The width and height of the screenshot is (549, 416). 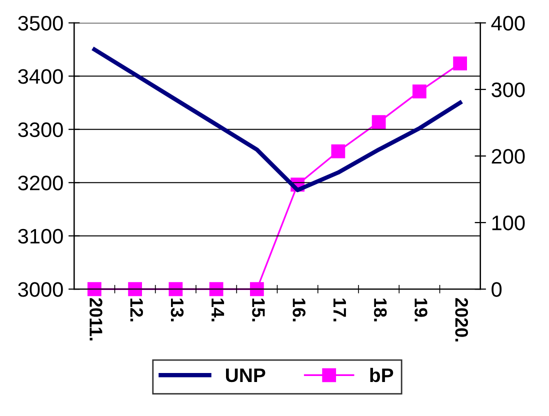 I want to click on x-tick-label: 2020., so click(x=461, y=320).